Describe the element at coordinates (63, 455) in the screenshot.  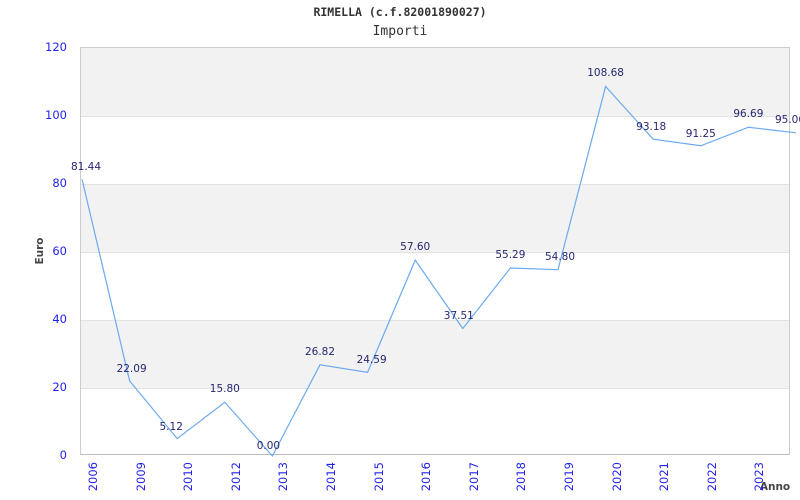
I see `y-axis-tick-label: 0` at that location.